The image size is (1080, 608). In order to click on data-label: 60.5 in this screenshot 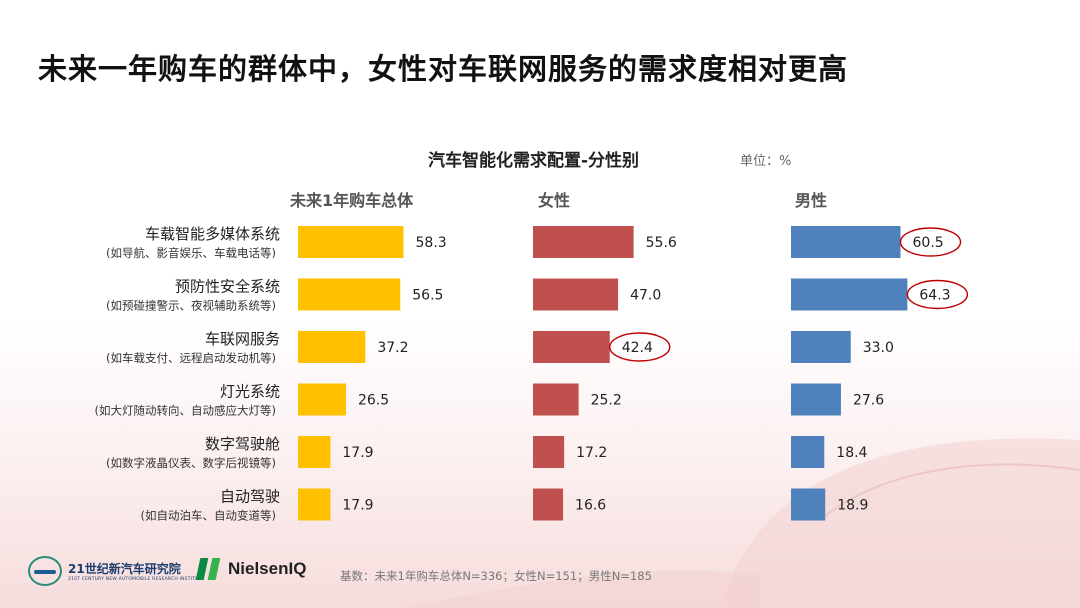, I will do `click(928, 243)`.